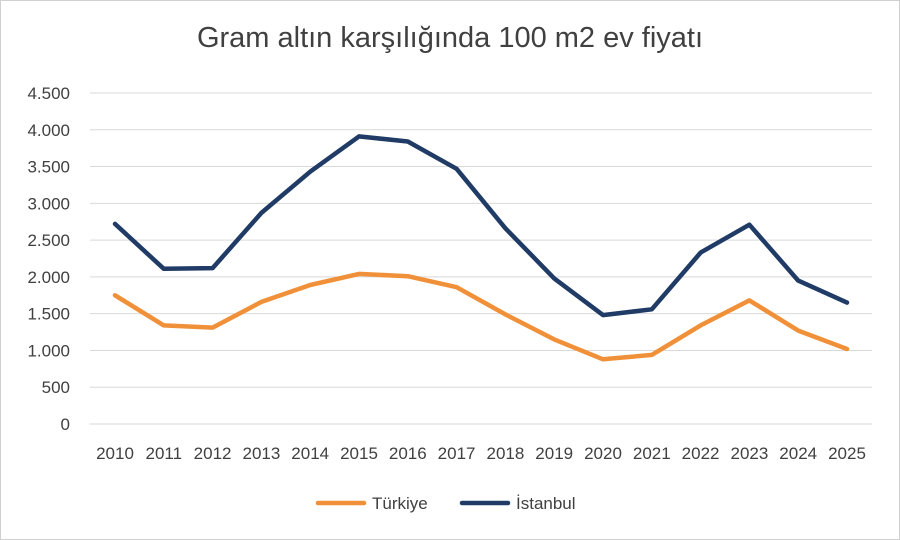  What do you see at coordinates (48, 314) in the screenshot?
I see `y-tick-label: 1.500` at bounding box center [48, 314].